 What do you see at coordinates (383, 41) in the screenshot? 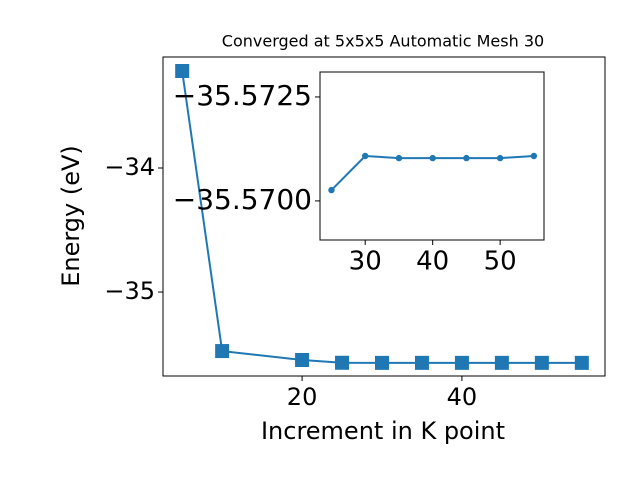
I see `chart-title: Converged at 5x5x5 Automatic Mesh 30` at bounding box center [383, 41].